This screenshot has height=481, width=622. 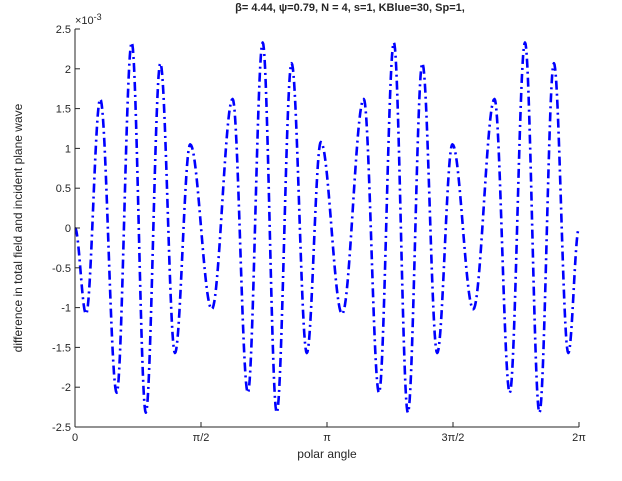 I want to click on y-exponent-power: -3, so click(x=98, y=17).